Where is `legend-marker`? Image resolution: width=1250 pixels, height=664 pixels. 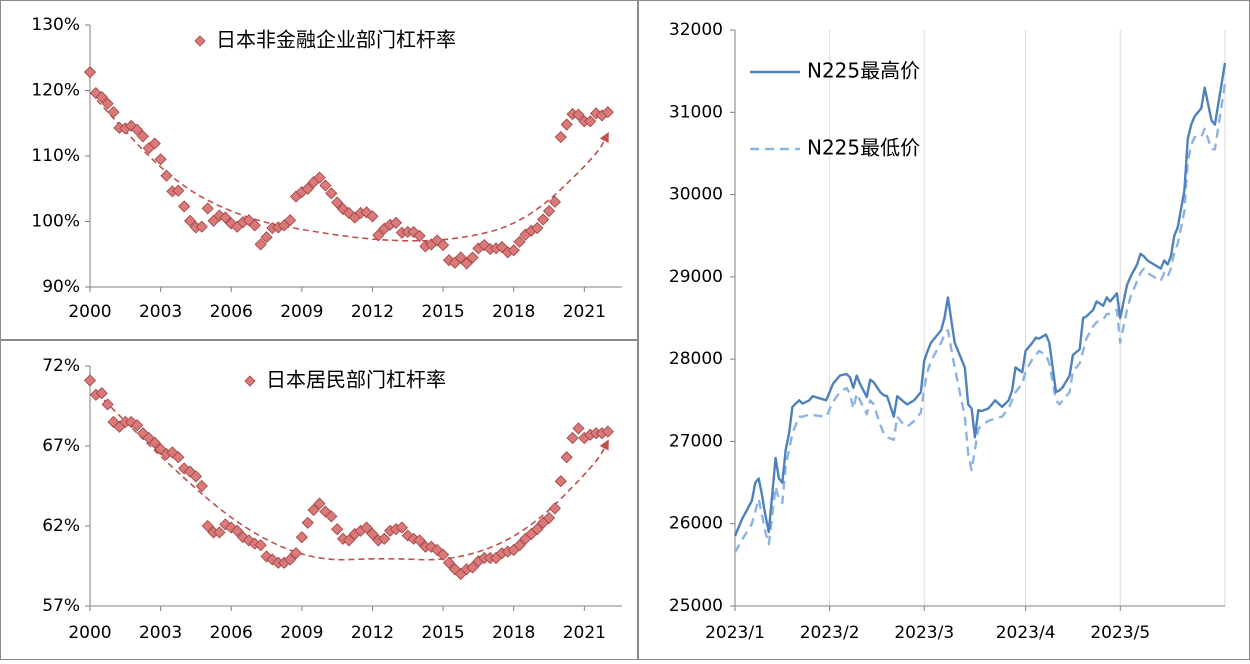 legend-marker is located at coordinates (250, 381).